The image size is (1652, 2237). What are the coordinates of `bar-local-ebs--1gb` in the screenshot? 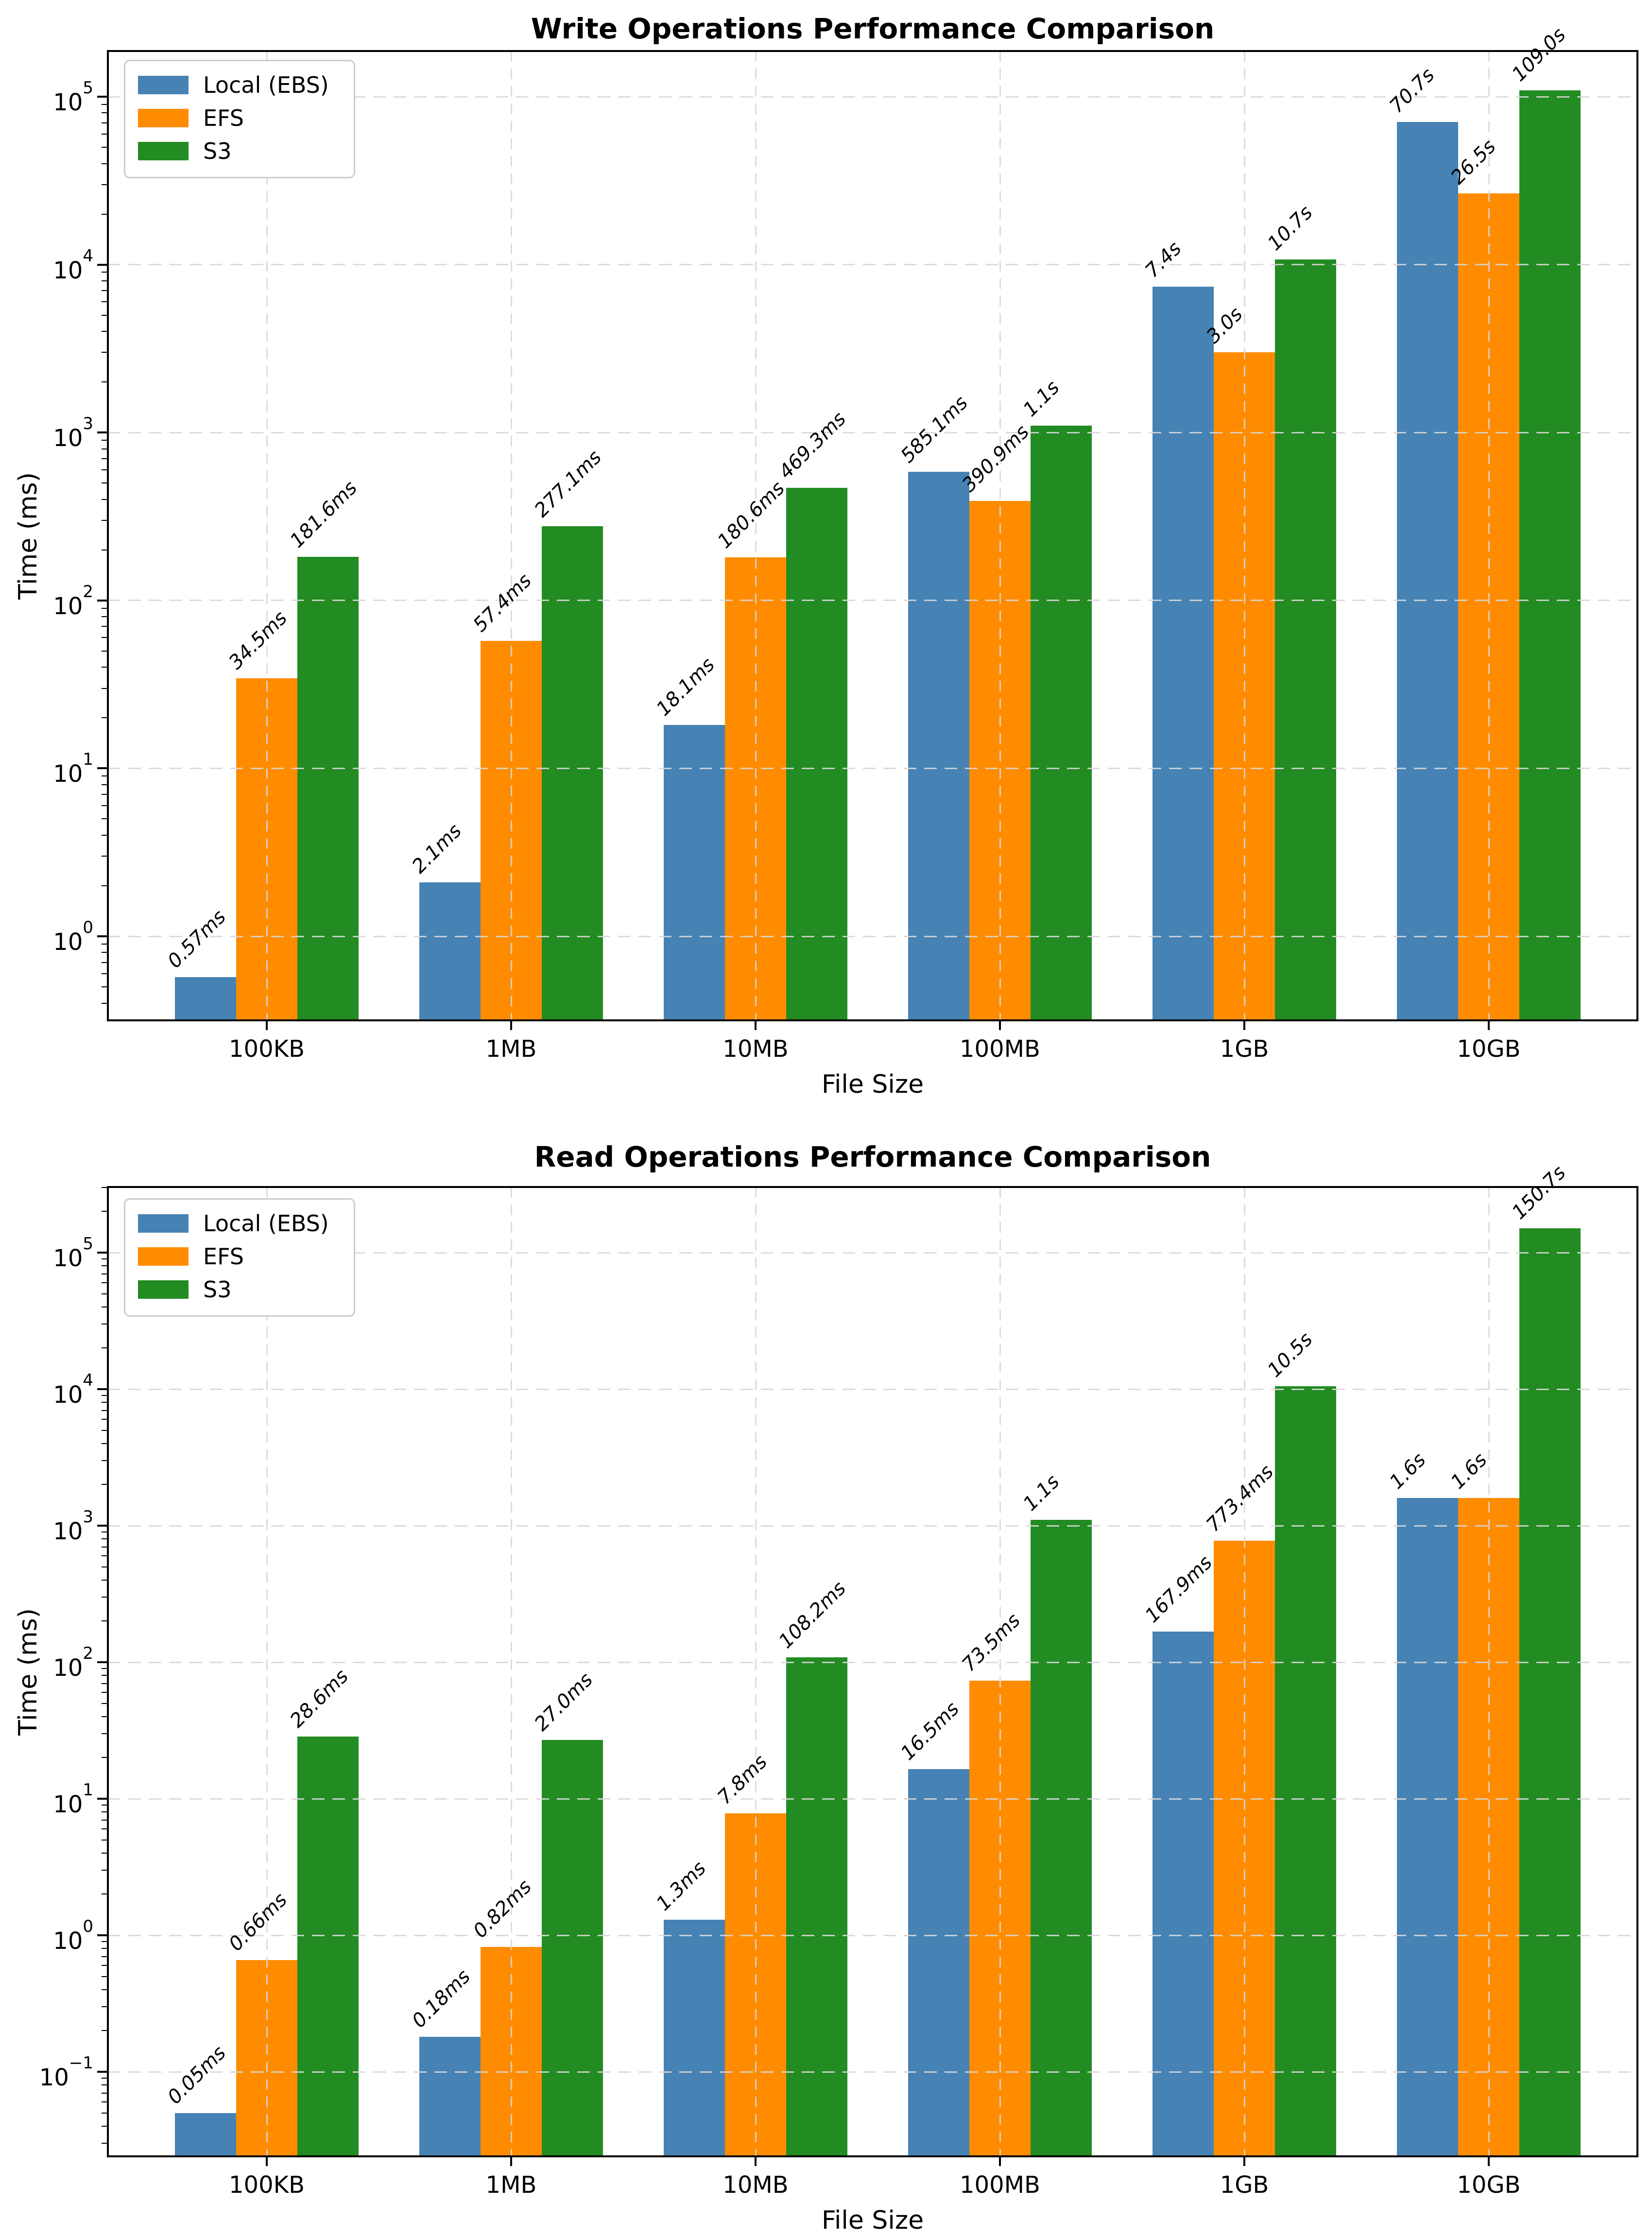 It's located at (1184, 653).